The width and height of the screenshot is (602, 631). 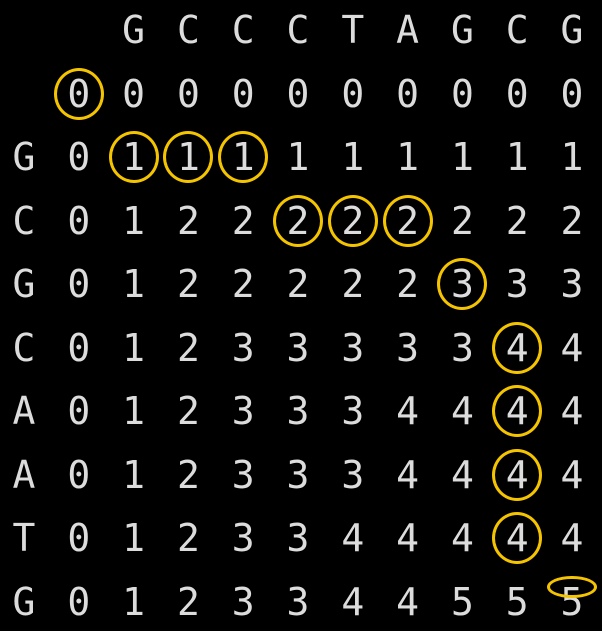 I want to click on column-header: A, so click(x=408, y=30).